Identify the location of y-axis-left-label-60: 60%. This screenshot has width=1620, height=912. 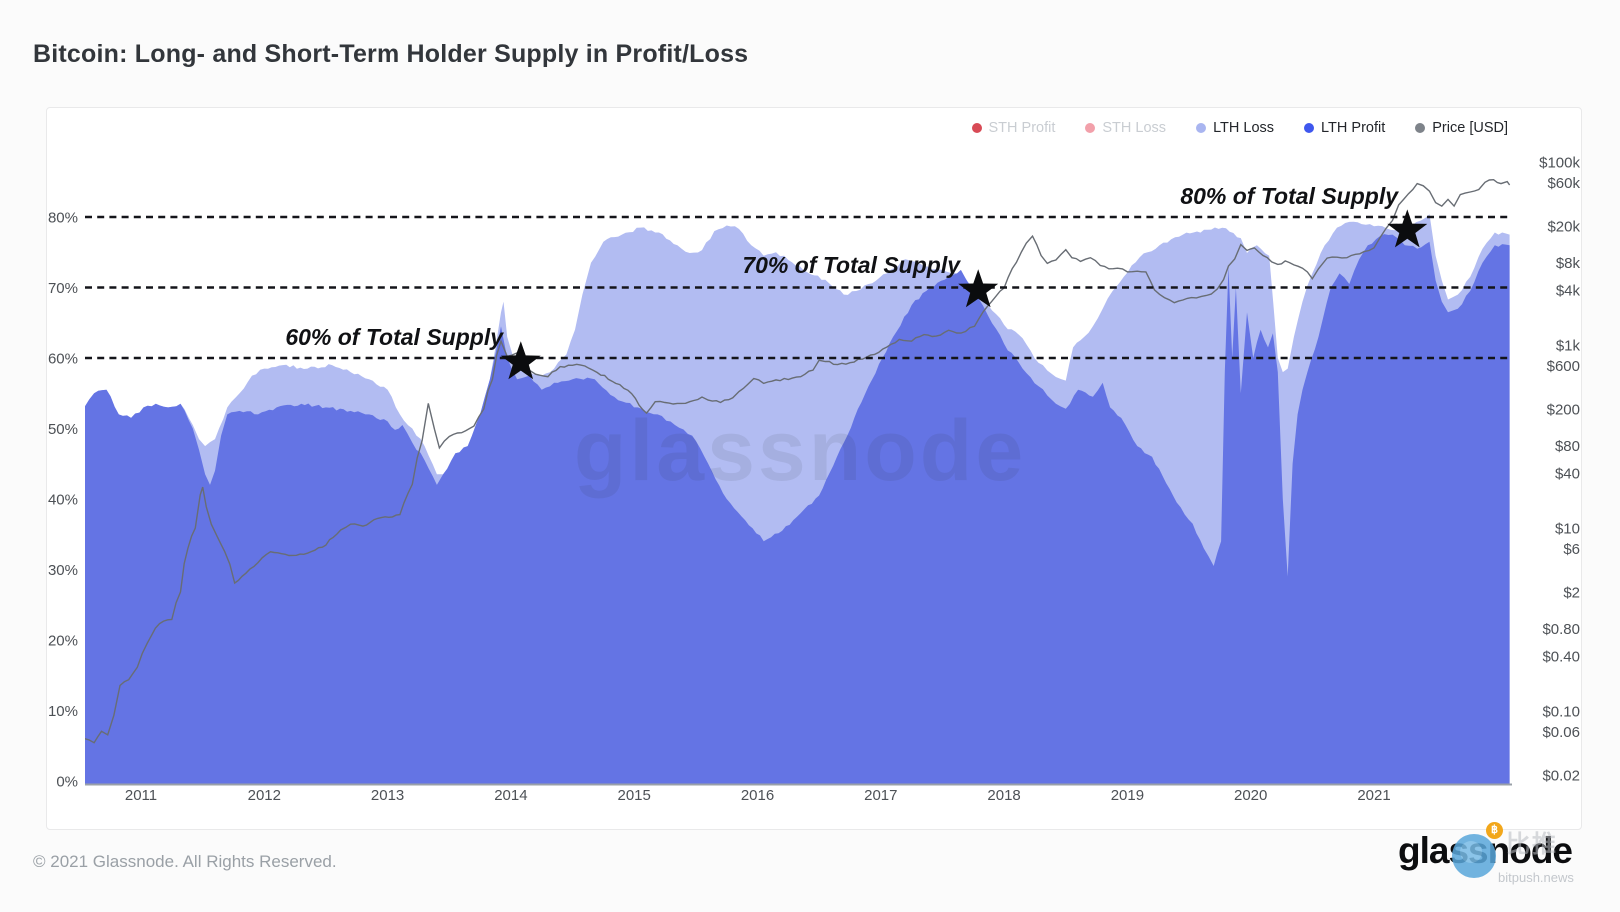
(63, 359).